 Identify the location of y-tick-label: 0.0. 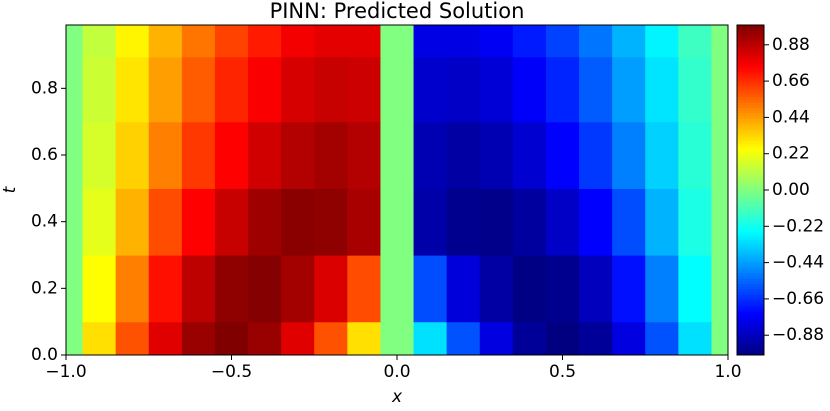
(44, 355).